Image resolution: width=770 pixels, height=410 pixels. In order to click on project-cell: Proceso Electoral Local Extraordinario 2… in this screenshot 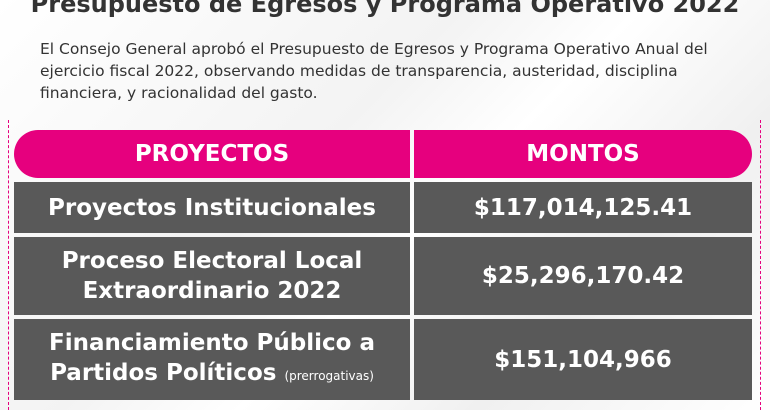, I will do `click(212, 276)`.